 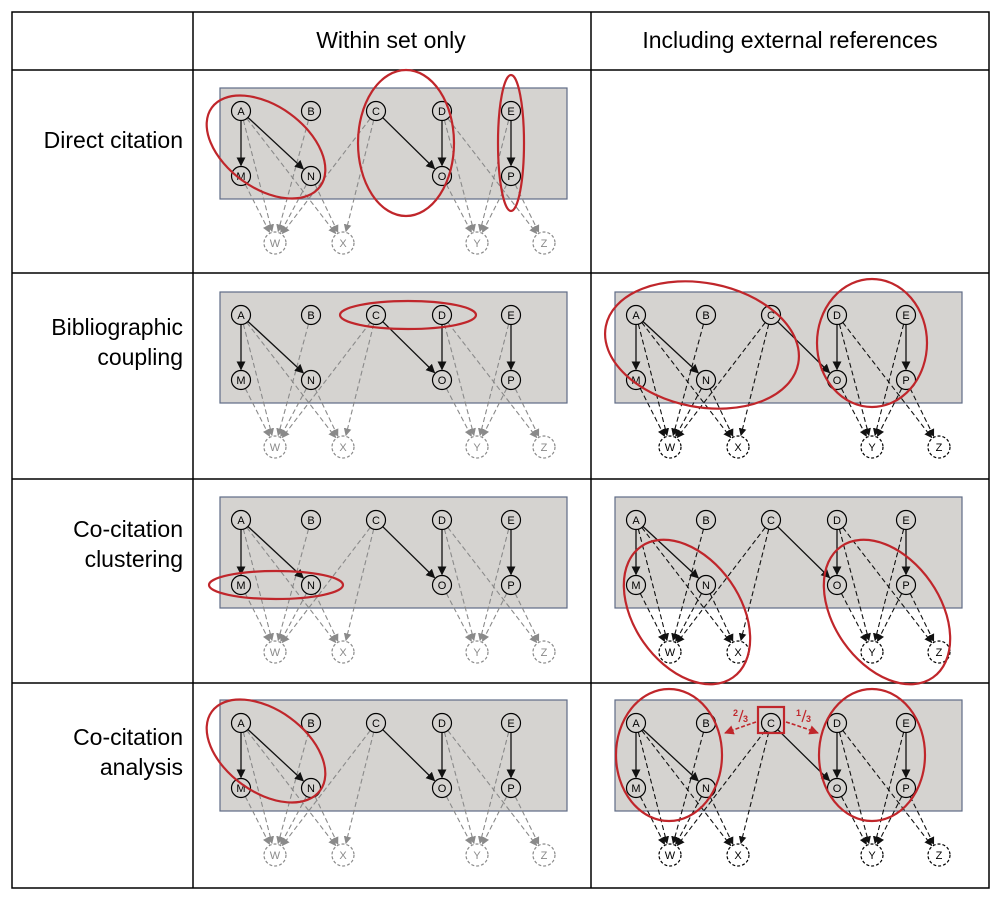 I want to click on row-label-direct-line-1: Direct citation, so click(x=113, y=140).